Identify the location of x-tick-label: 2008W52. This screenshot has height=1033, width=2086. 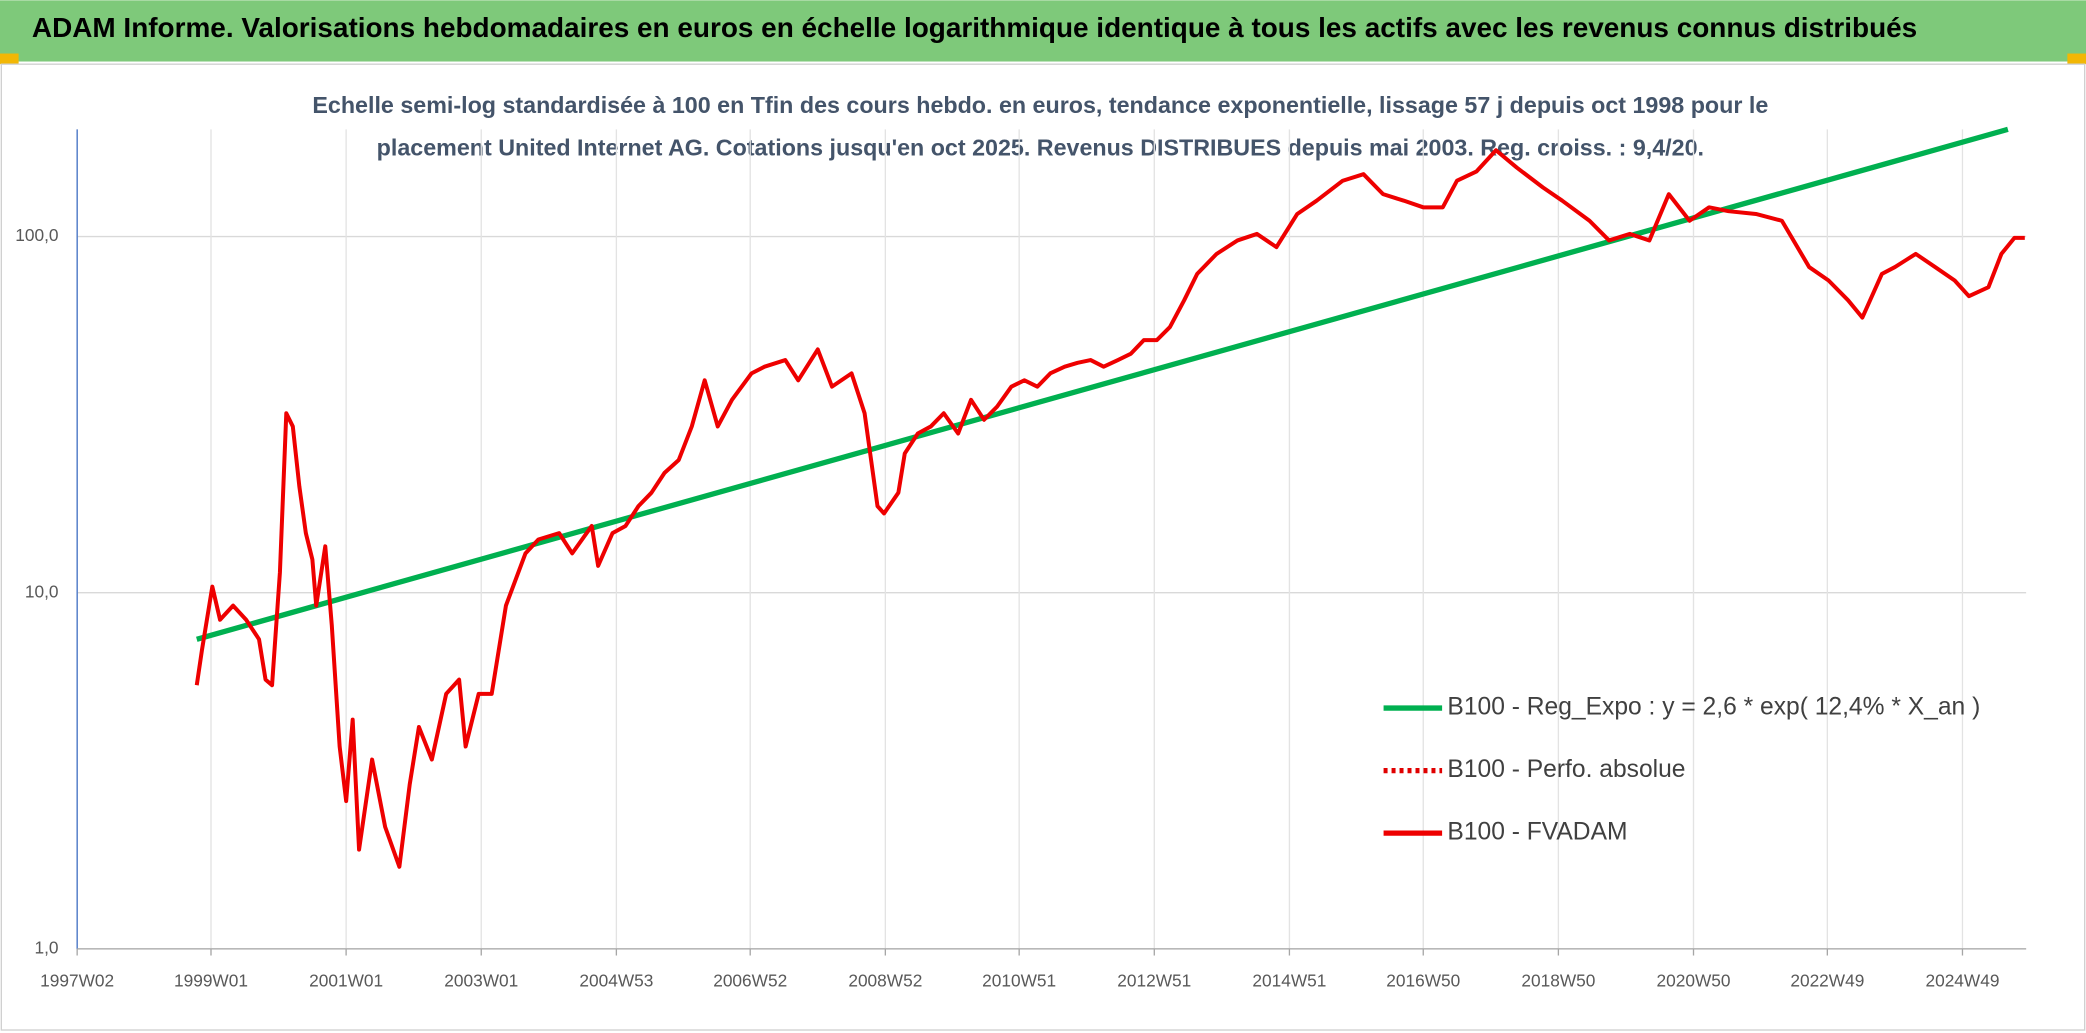
(885, 981).